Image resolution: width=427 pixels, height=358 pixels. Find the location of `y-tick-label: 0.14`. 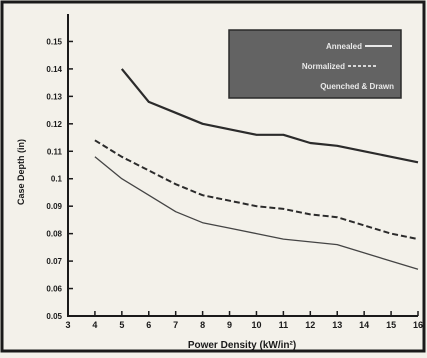

y-tick-label: 0.14 is located at coordinates (54, 69).